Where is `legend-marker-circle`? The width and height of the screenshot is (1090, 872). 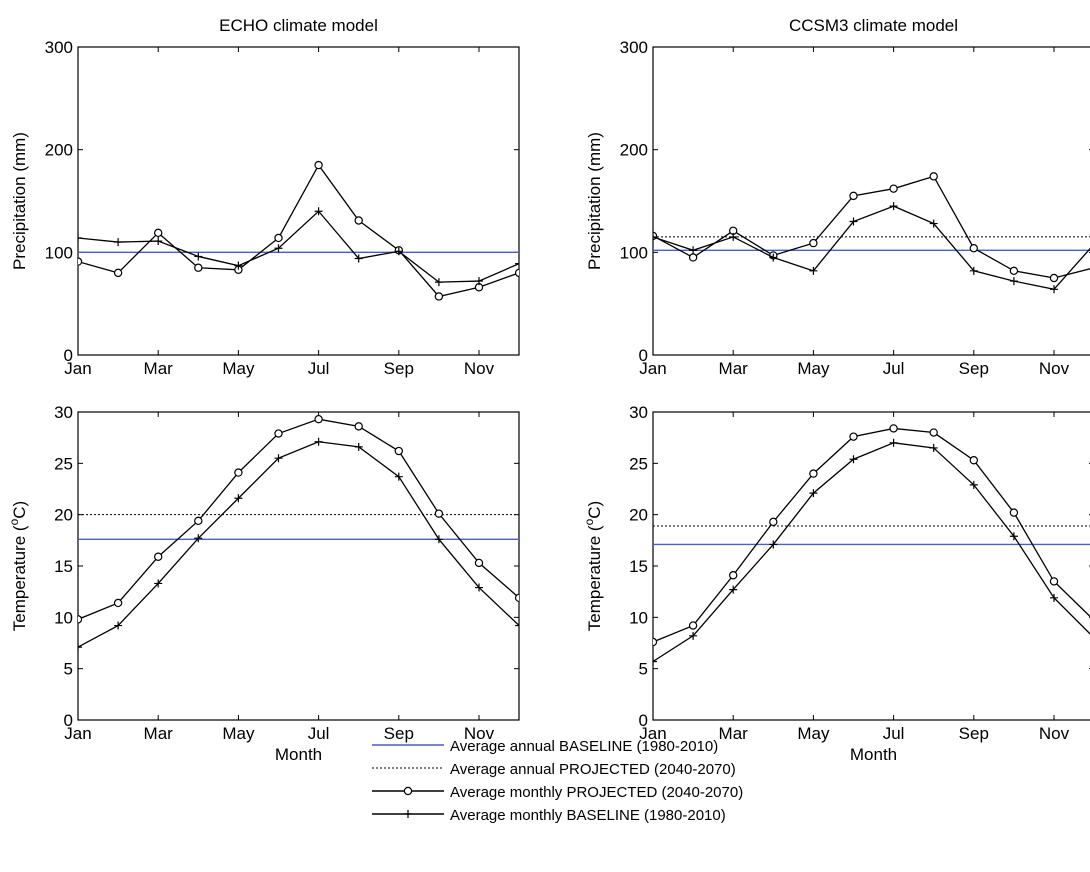 legend-marker-circle is located at coordinates (408, 791).